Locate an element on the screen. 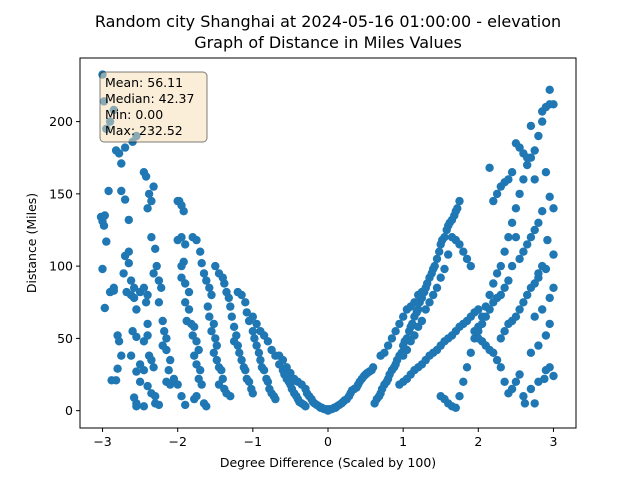  x-tick-label: −3 is located at coordinates (102, 441).